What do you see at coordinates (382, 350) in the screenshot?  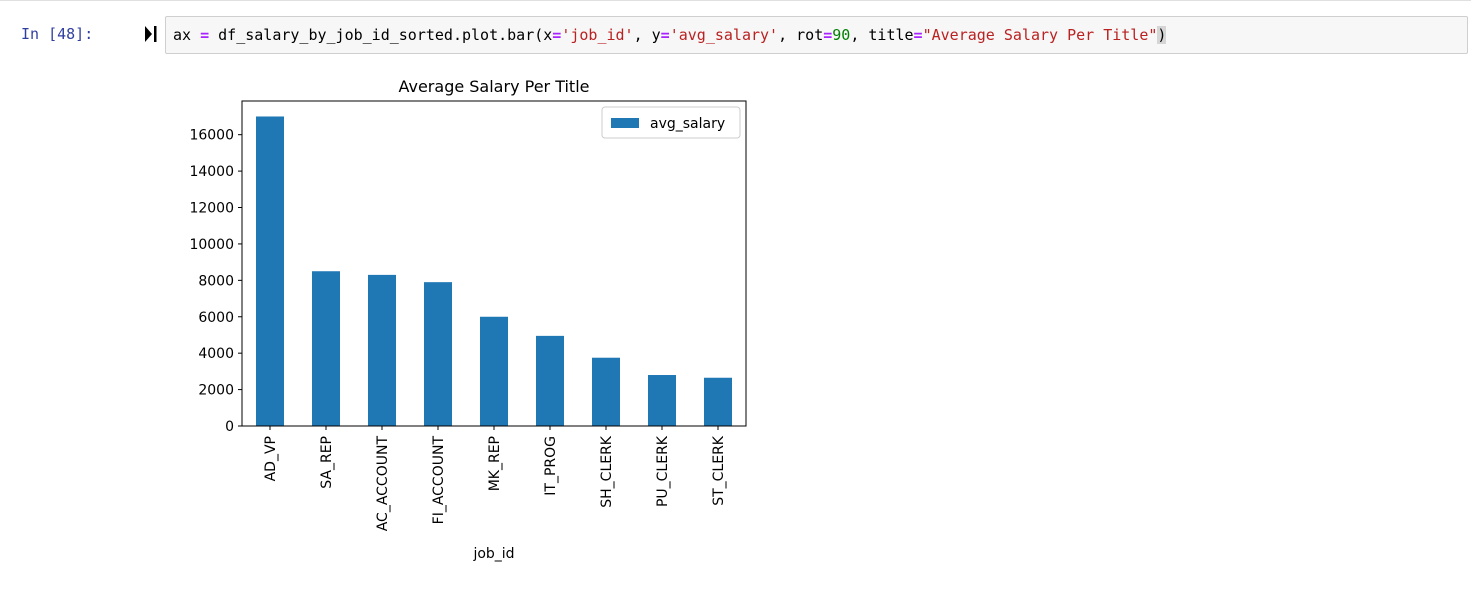 I see `bar-ac-account` at bounding box center [382, 350].